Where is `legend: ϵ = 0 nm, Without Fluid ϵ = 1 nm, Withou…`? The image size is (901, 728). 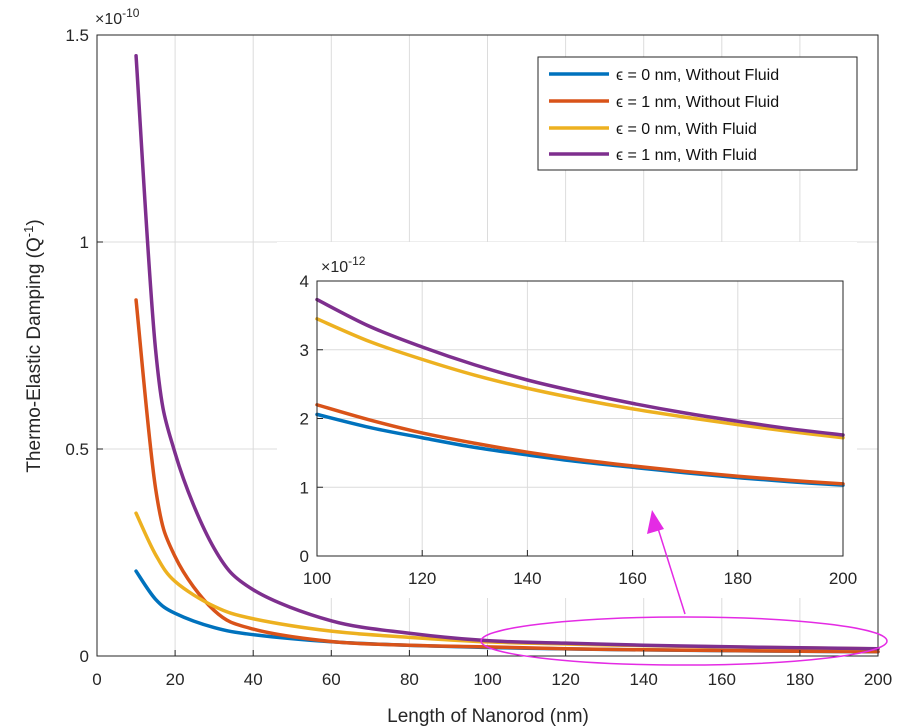 legend: ϵ = 0 nm, Without Fluid ϵ = 1 nm, Withou… is located at coordinates (697, 113).